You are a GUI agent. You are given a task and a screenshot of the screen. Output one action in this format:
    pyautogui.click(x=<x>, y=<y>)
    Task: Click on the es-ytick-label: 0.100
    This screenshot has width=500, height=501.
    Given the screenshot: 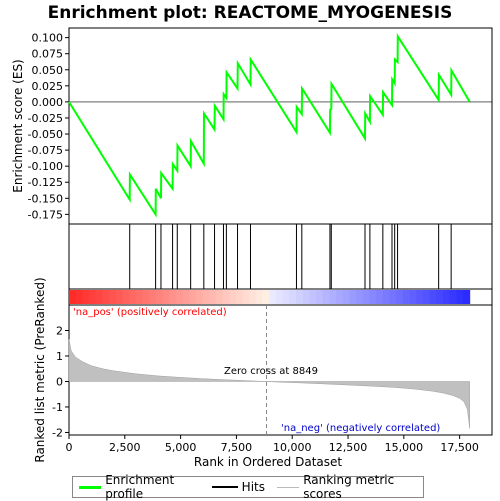 What is the action you would take?
    pyautogui.click(x=48, y=38)
    